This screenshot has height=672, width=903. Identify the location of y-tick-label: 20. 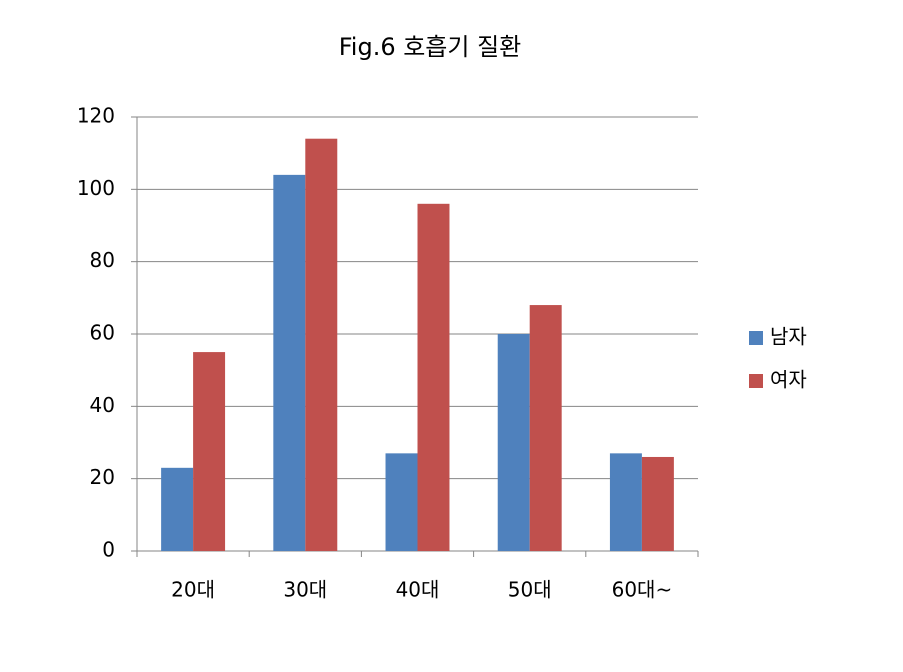
(102, 477).